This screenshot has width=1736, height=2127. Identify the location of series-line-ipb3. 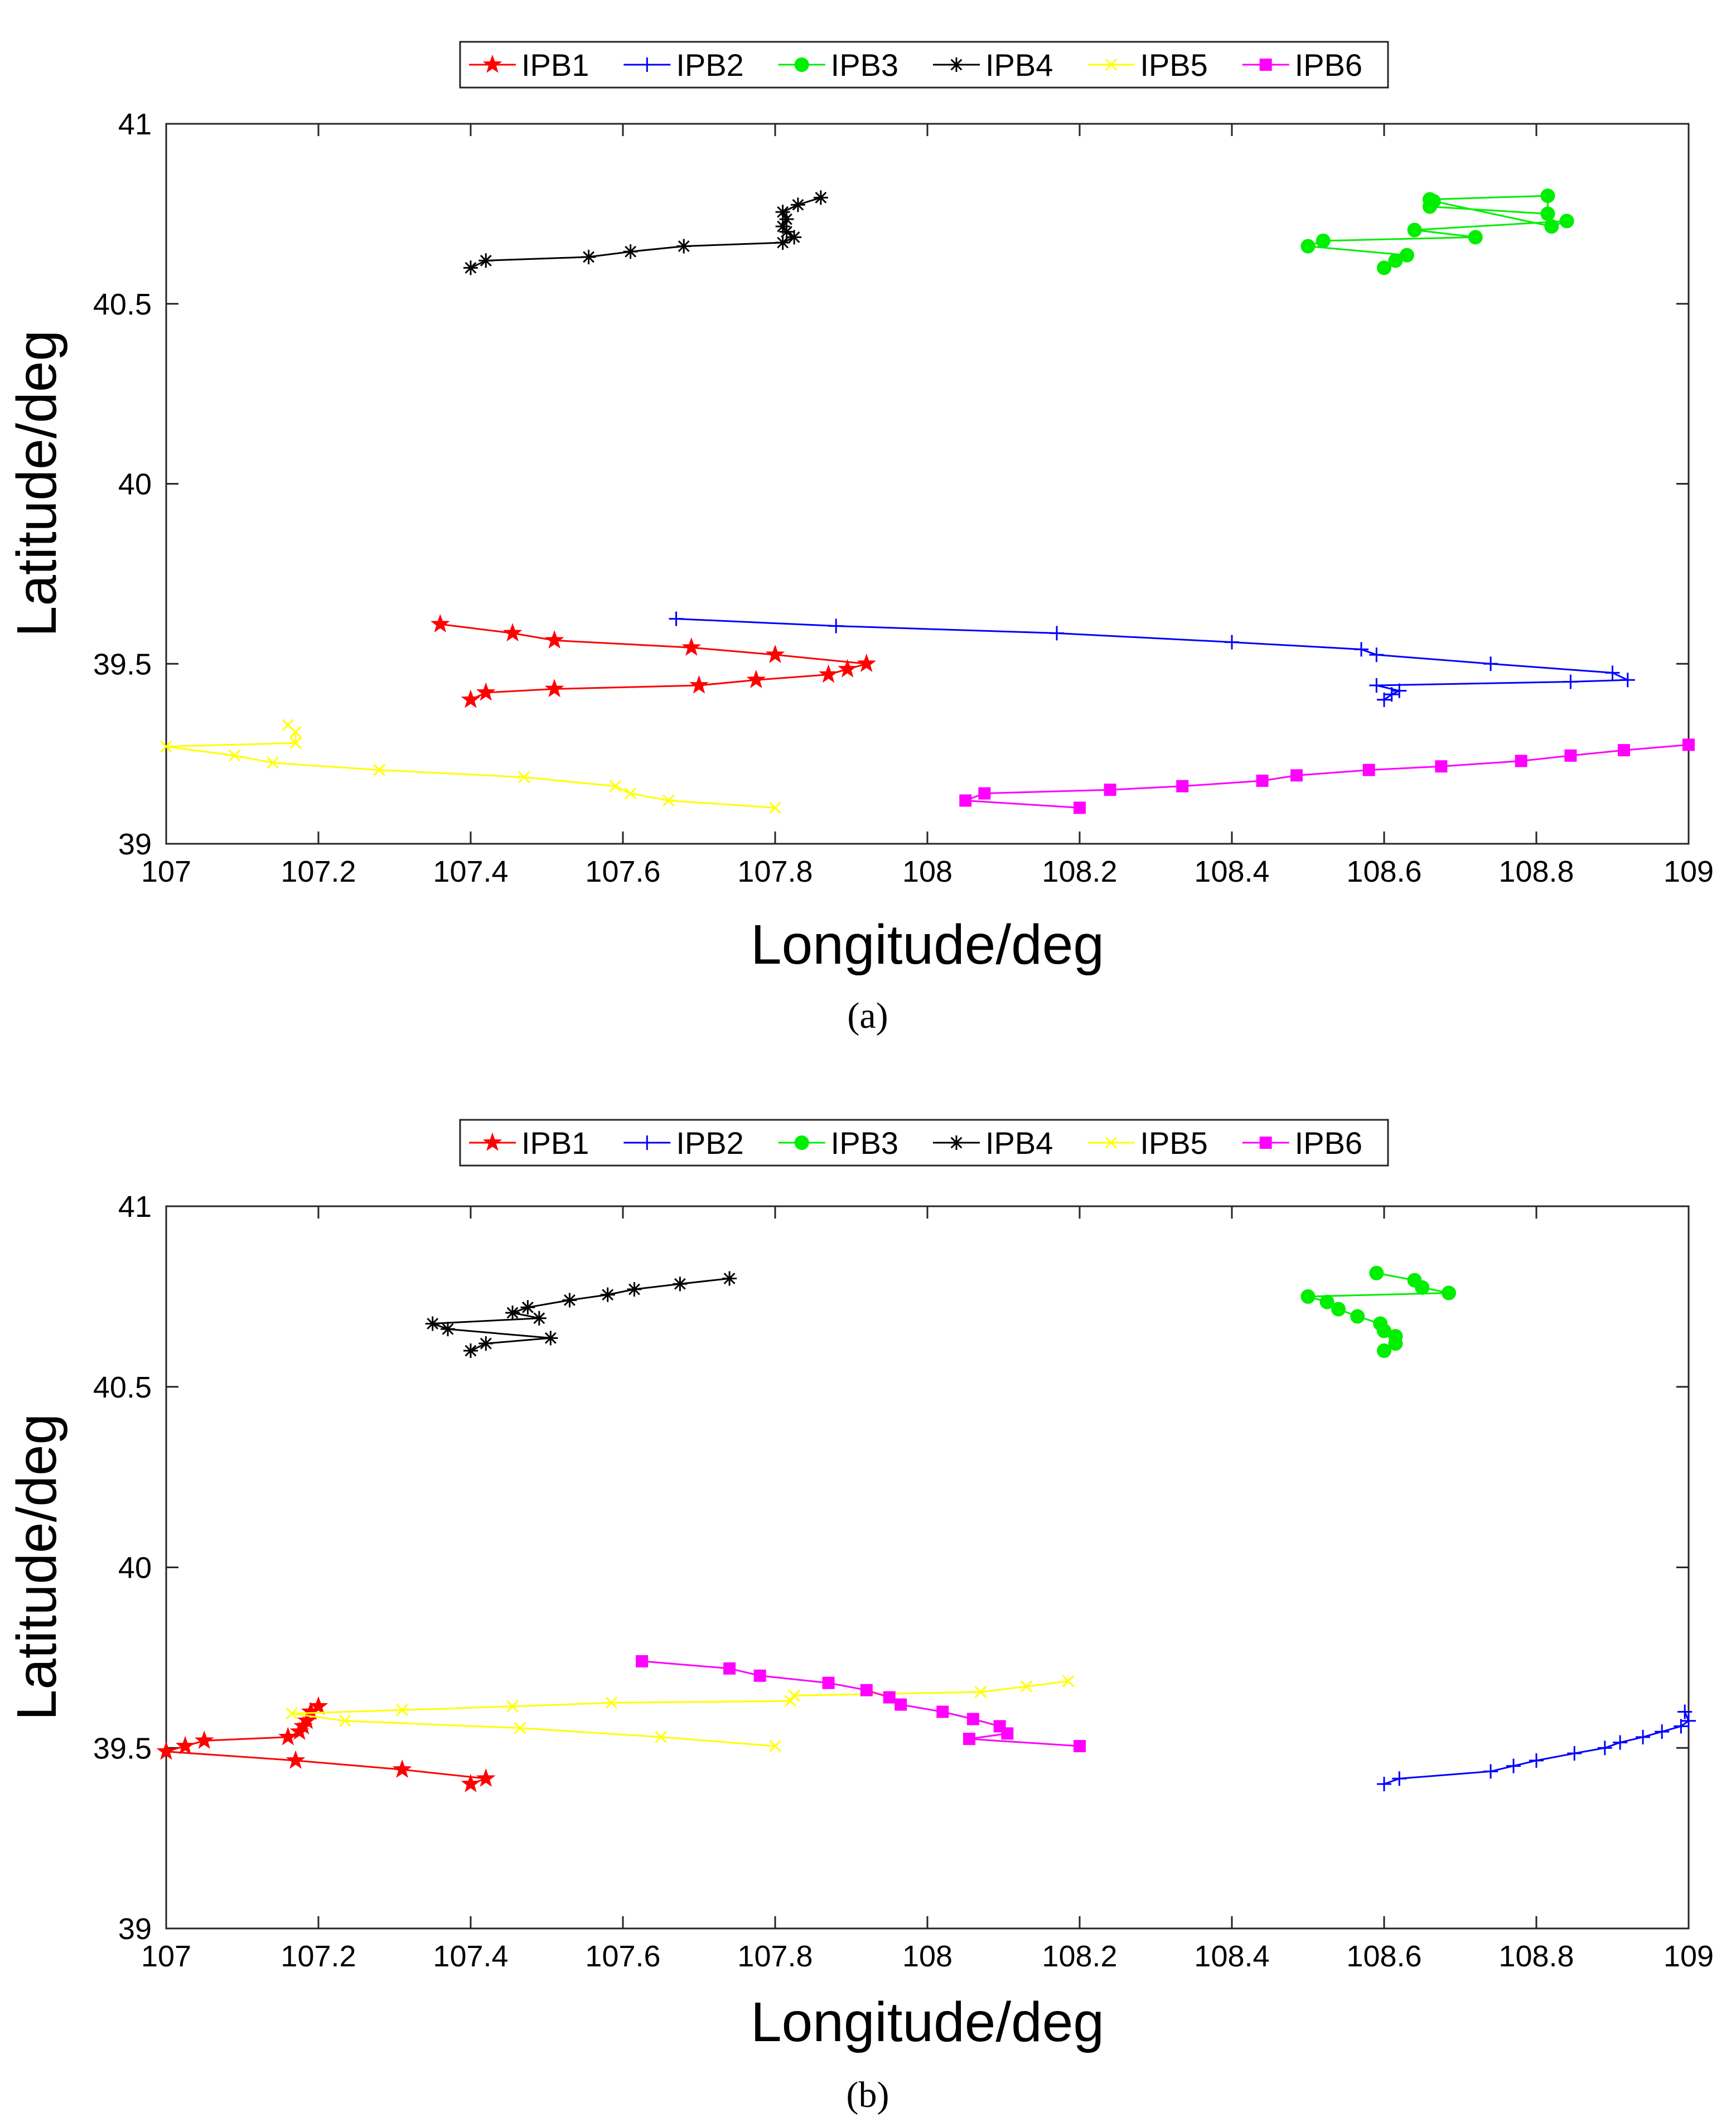
(1437, 232).